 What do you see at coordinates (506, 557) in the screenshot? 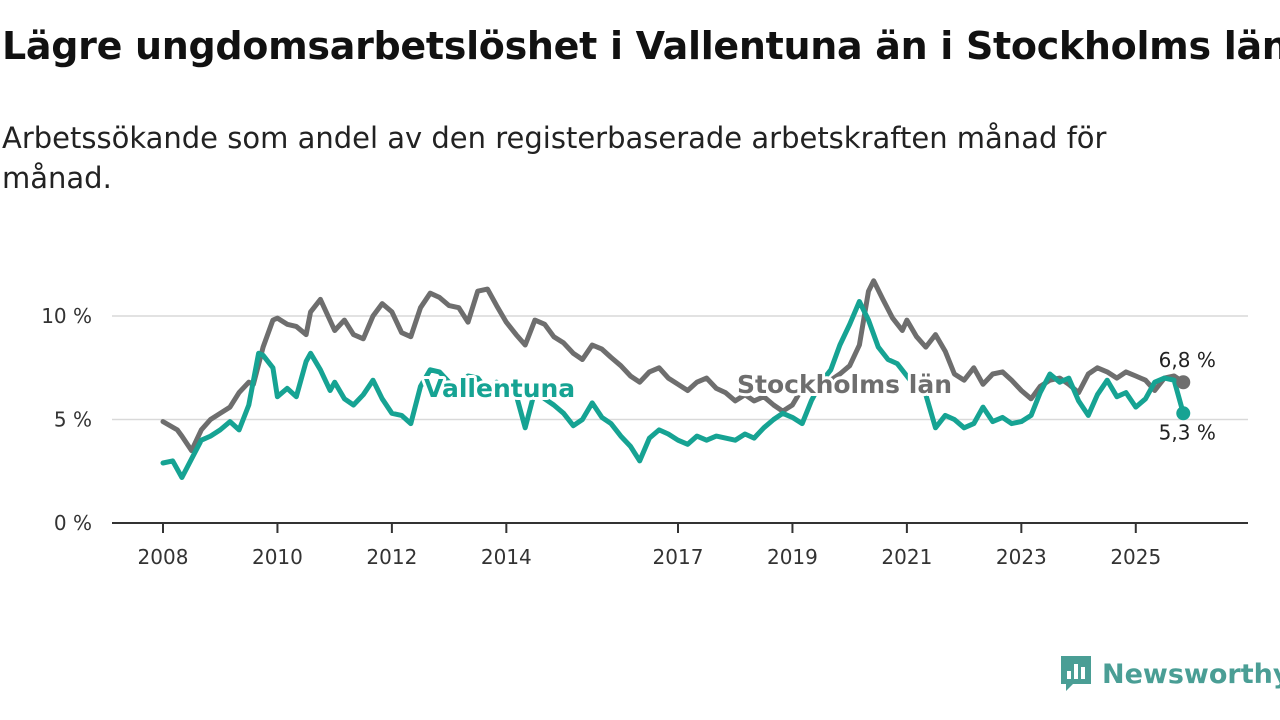
I see `x-tick-label: 2014` at bounding box center [506, 557].